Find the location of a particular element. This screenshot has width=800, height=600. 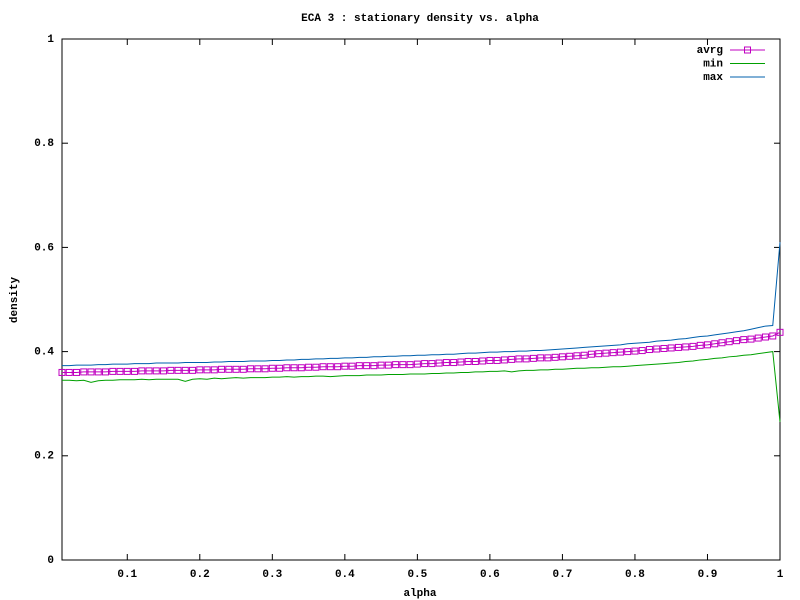

y-tick-label: 1 is located at coordinates (50, 40).